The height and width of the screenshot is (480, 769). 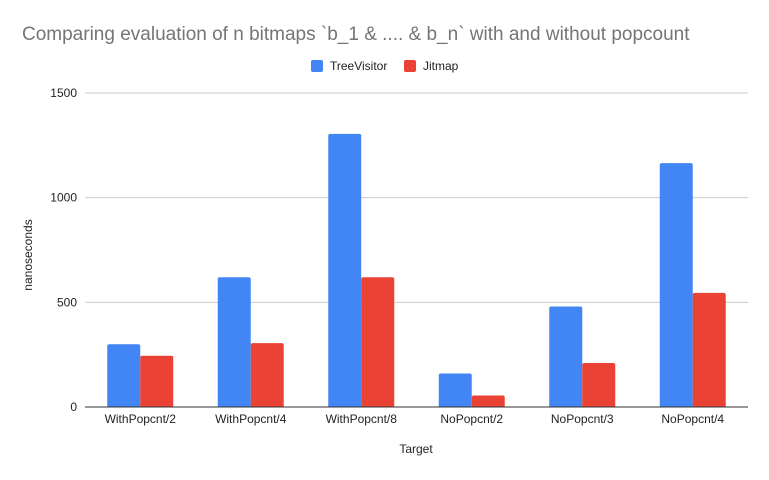 What do you see at coordinates (692, 419) in the screenshot?
I see `x-tick-label: NoPopcnt/4` at bounding box center [692, 419].